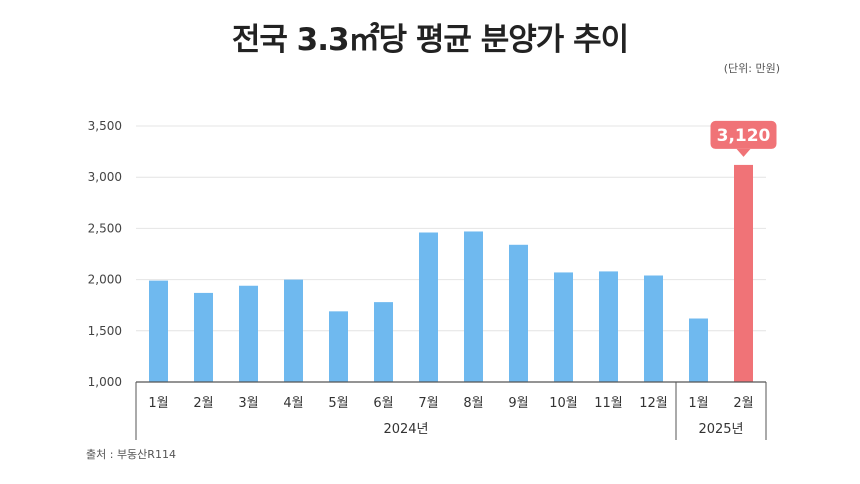 This screenshot has height=484, width=860. Describe the element at coordinates (105, 126) in the screenshot. I see `y-tick-label: 3,500` at that location.